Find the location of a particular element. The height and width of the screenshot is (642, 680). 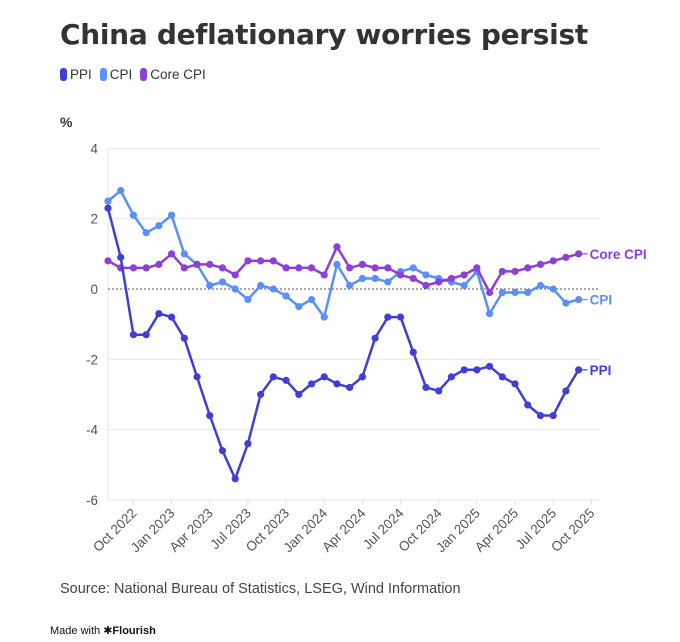

y-axis-ticks: 4 2 0 -2 -4 -6 is located at coordinates (92, 324).